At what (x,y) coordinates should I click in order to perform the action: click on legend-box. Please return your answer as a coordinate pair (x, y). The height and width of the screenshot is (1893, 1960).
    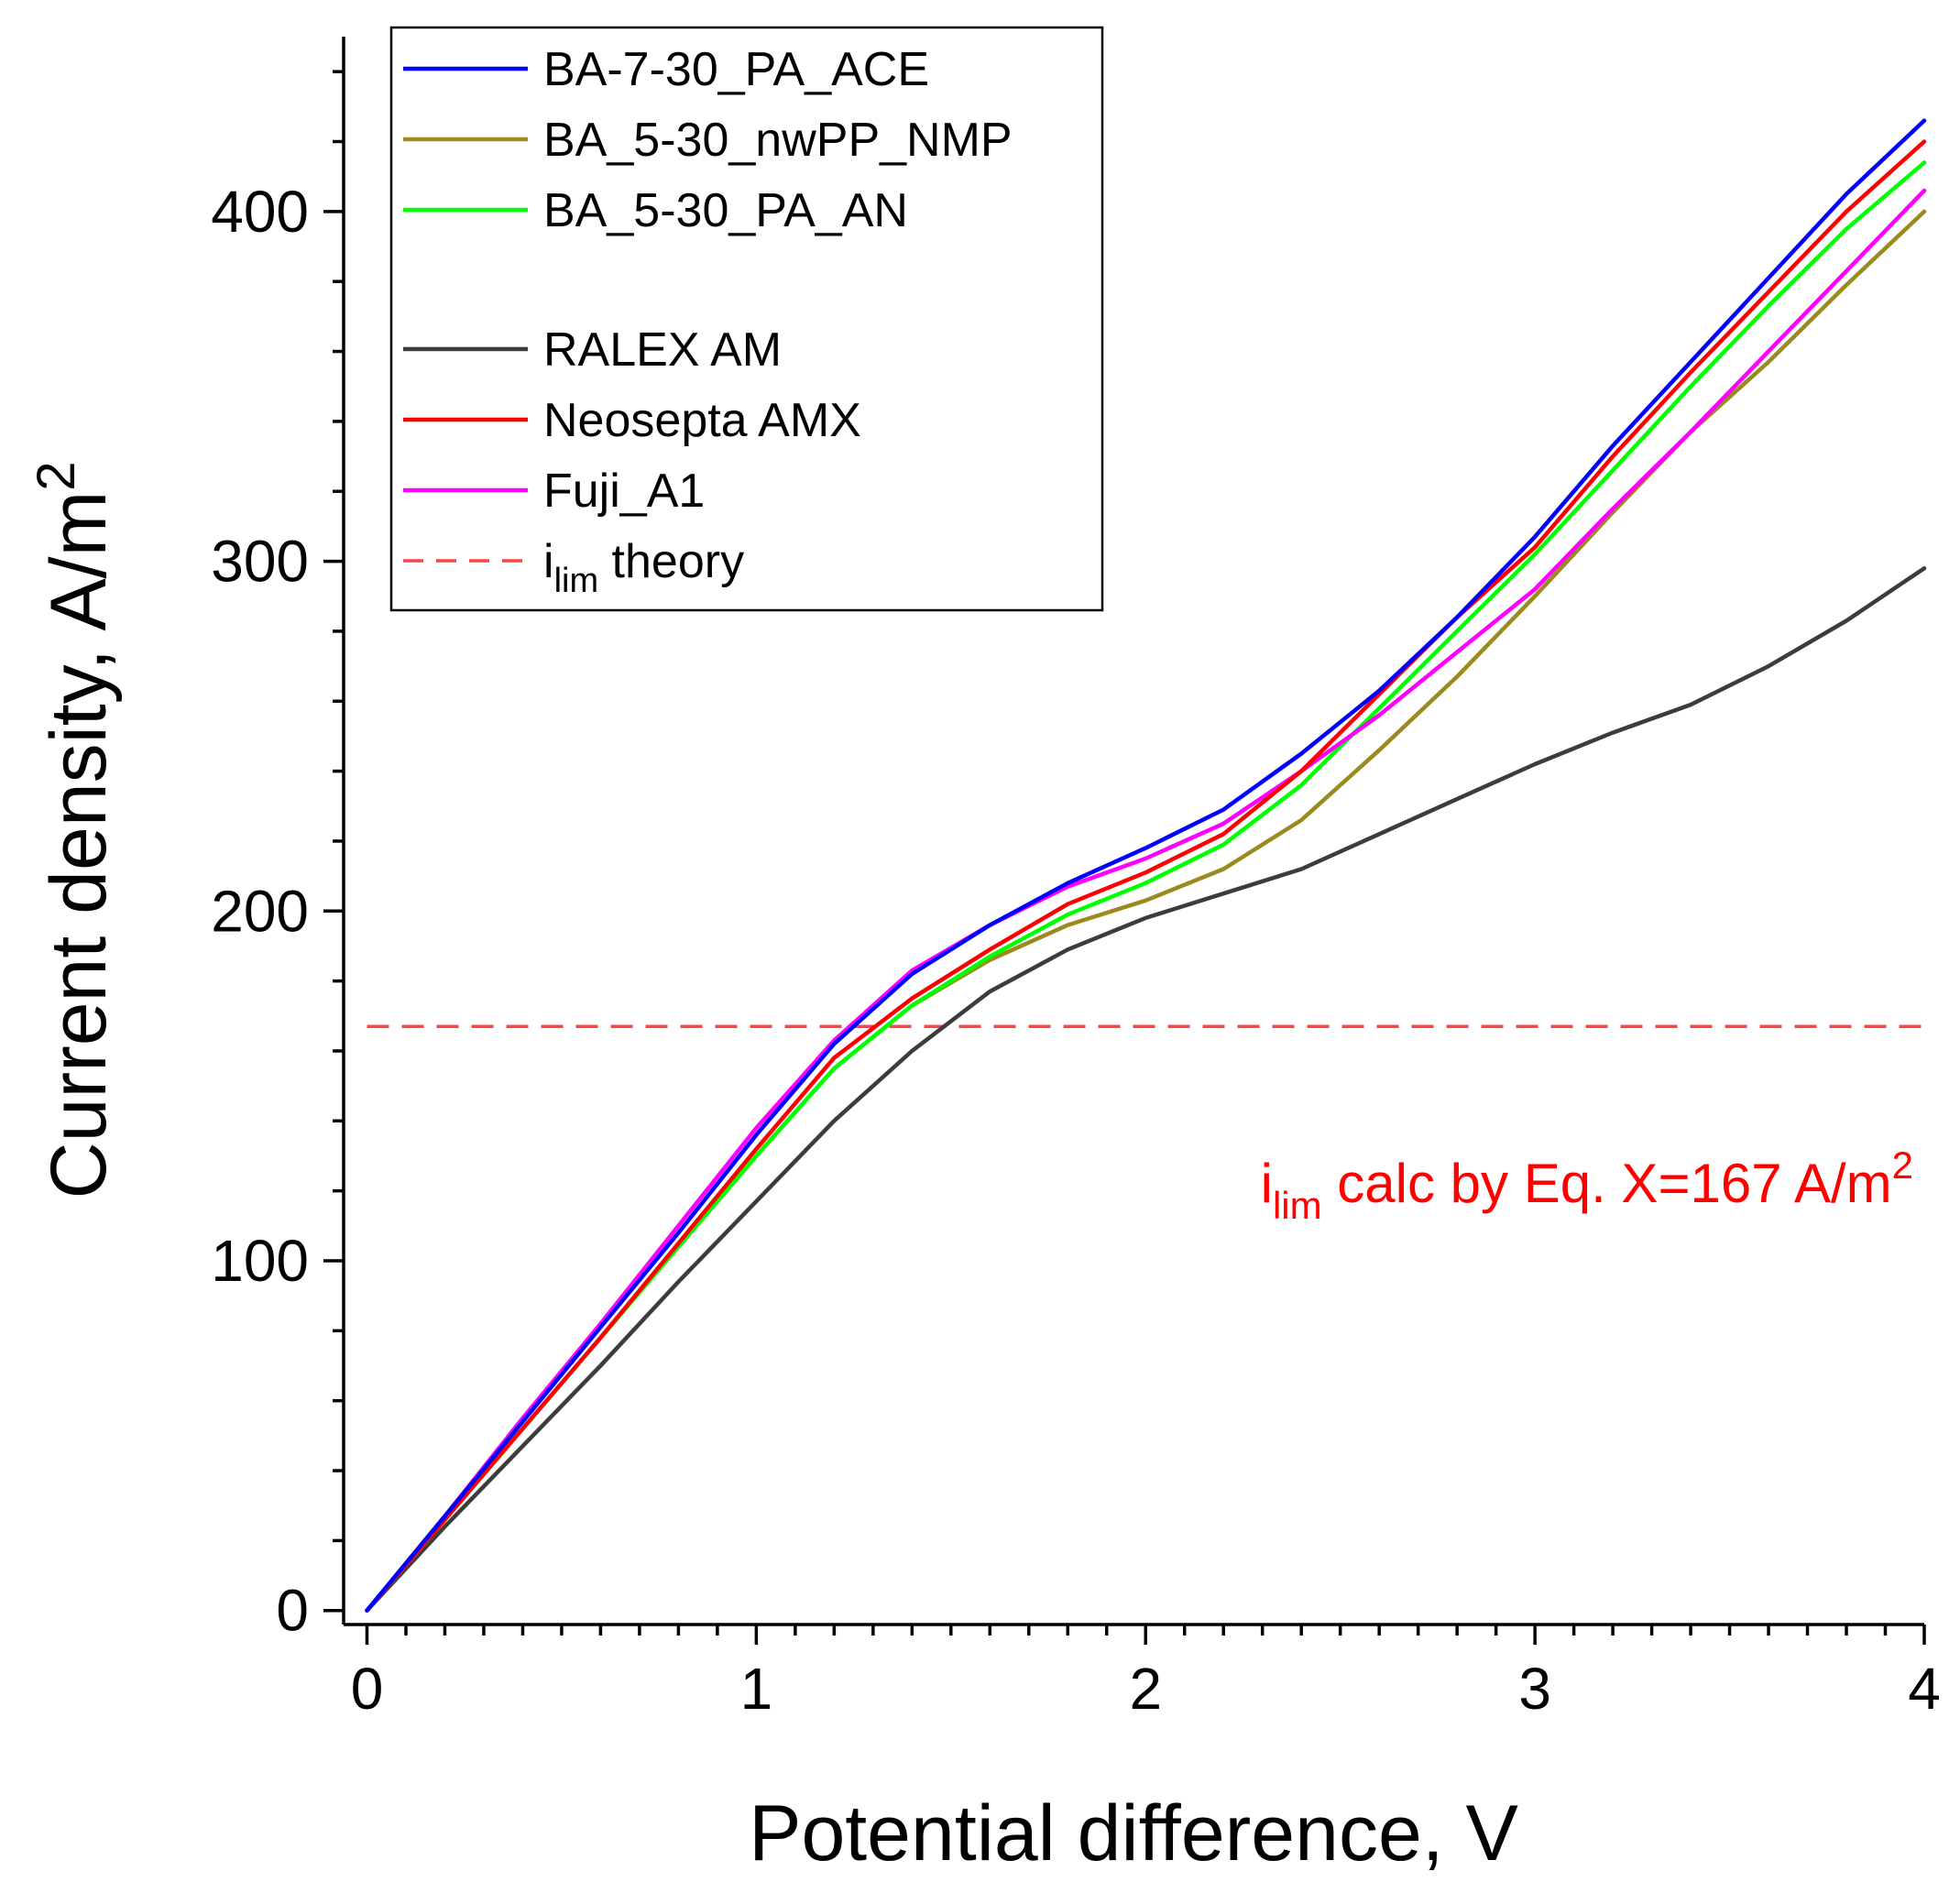
    Looking at the image, I should click on (746, 319).